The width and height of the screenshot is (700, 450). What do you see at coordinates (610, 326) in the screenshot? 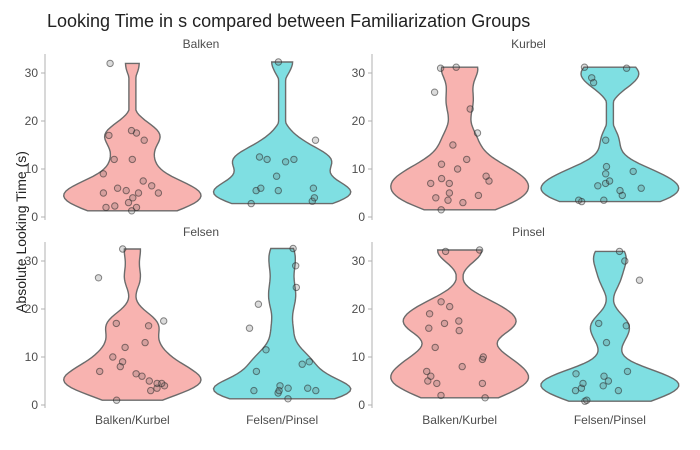
I see `violin-pinsel-felsen-pinsel` at bounding box center [610, 326].